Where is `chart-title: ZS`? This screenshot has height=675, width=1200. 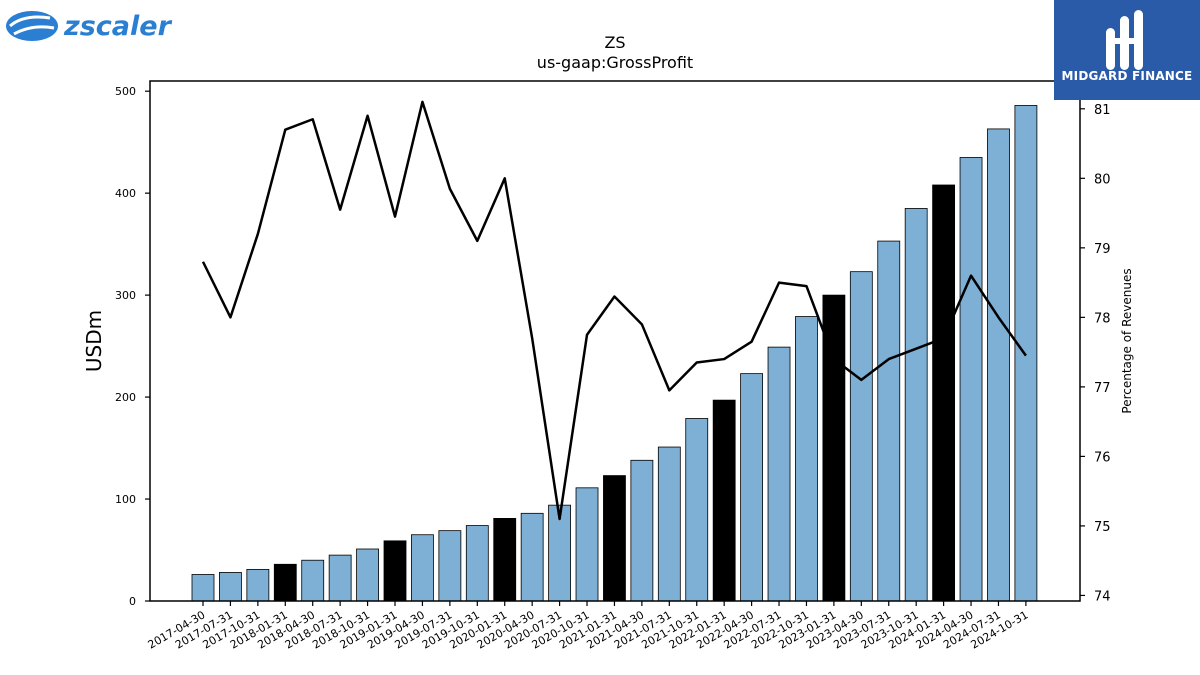
chart-title: ZS is located at coordinates (614, 42).